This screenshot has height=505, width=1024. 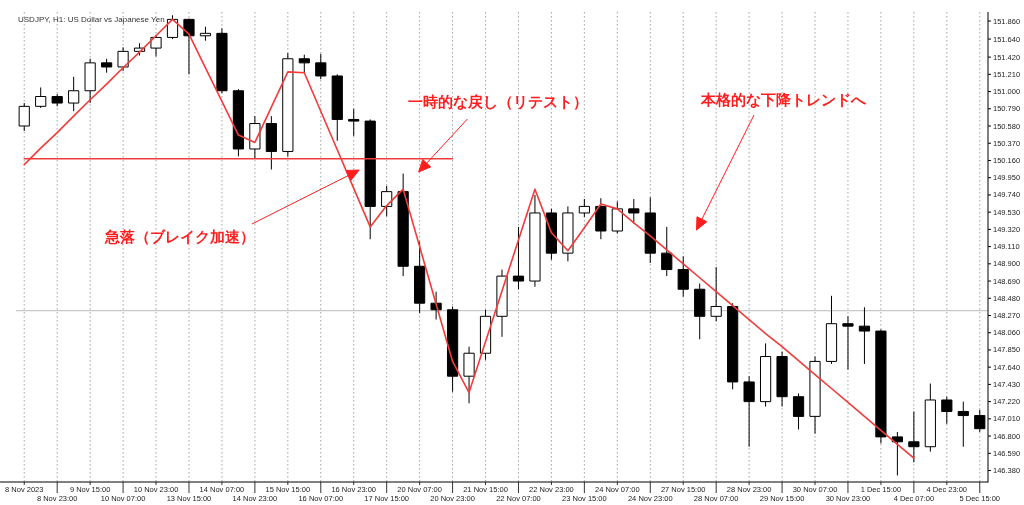 What do you see at coordinates (179, 236) in the screenshot?
I see `annotation: 急落（ブレイク加速）` at bounding box center [179, 236].